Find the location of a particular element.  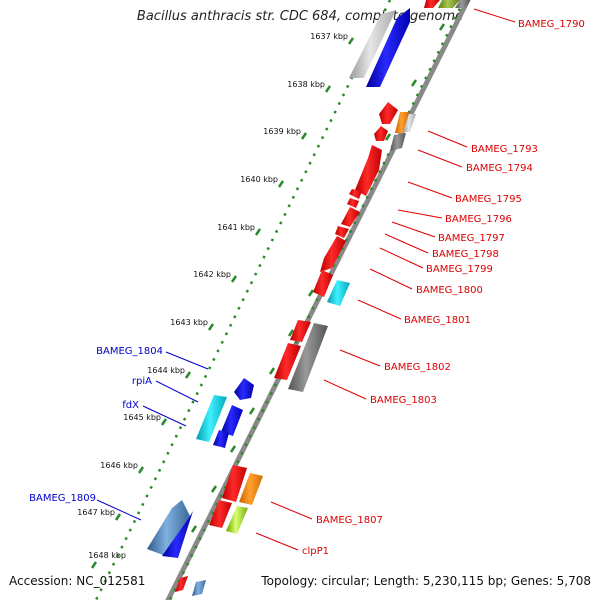

ruler-tick-label: 1641 kbp is located at coordinates (236, 227).